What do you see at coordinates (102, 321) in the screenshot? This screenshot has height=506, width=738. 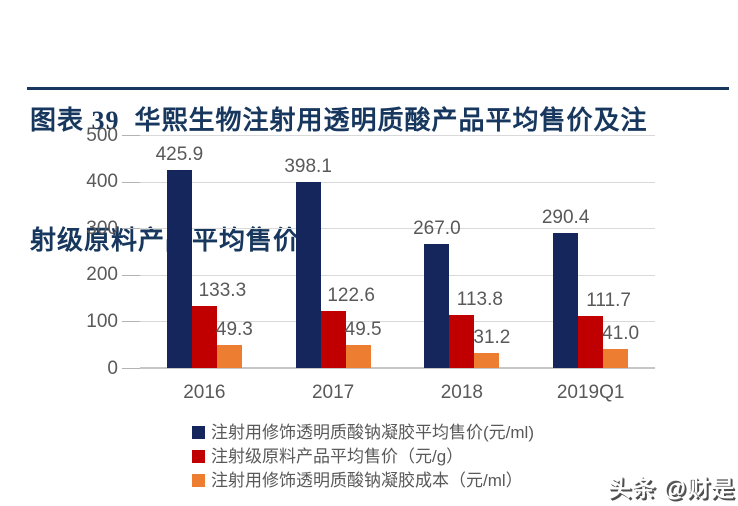 I see `y-axis-tick-label: 100` at bounding box center [102, 321].